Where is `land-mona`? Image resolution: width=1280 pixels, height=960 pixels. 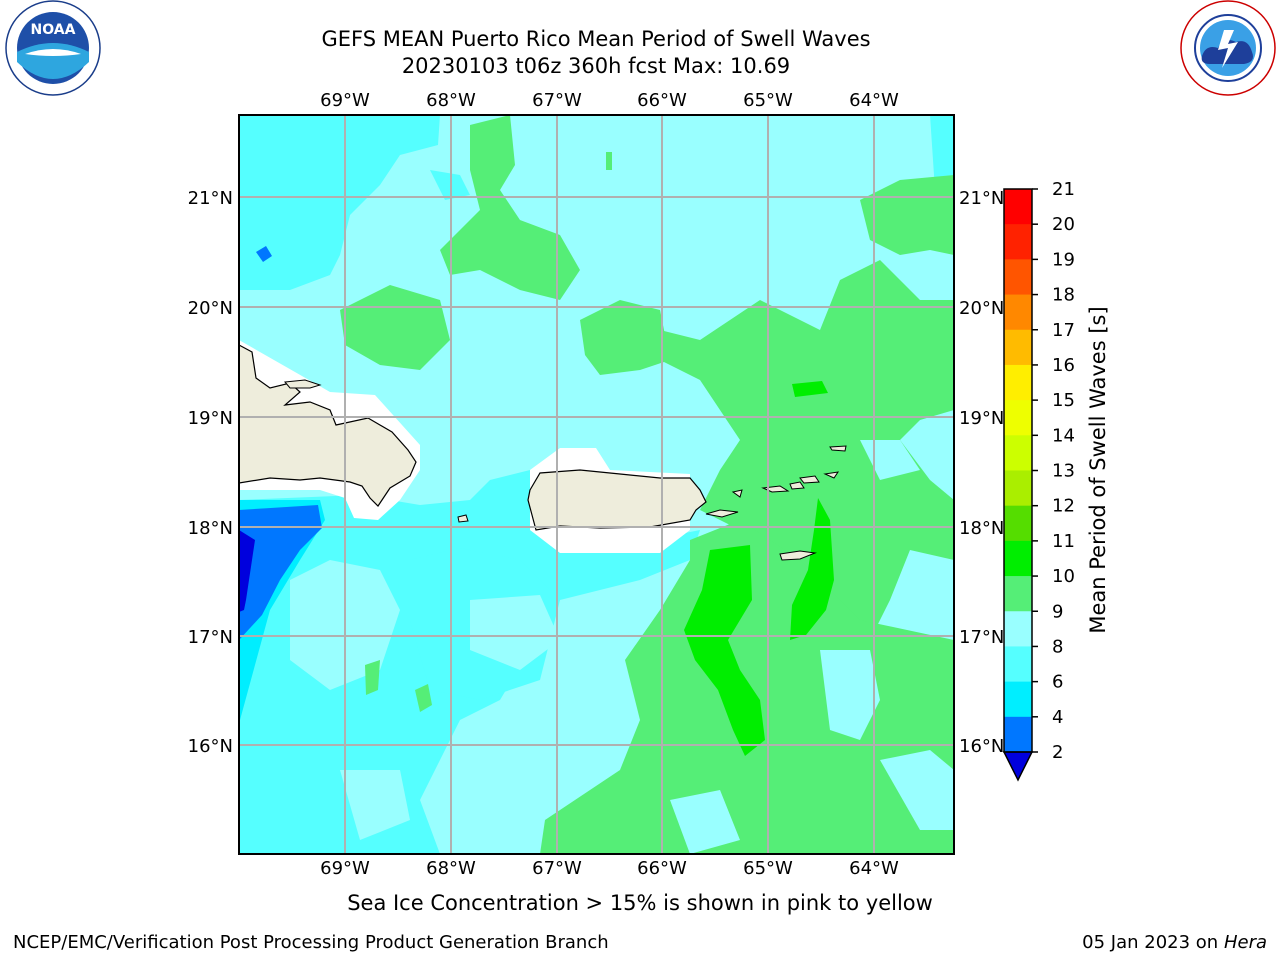 land-mona is located at coordinates (463, 518).